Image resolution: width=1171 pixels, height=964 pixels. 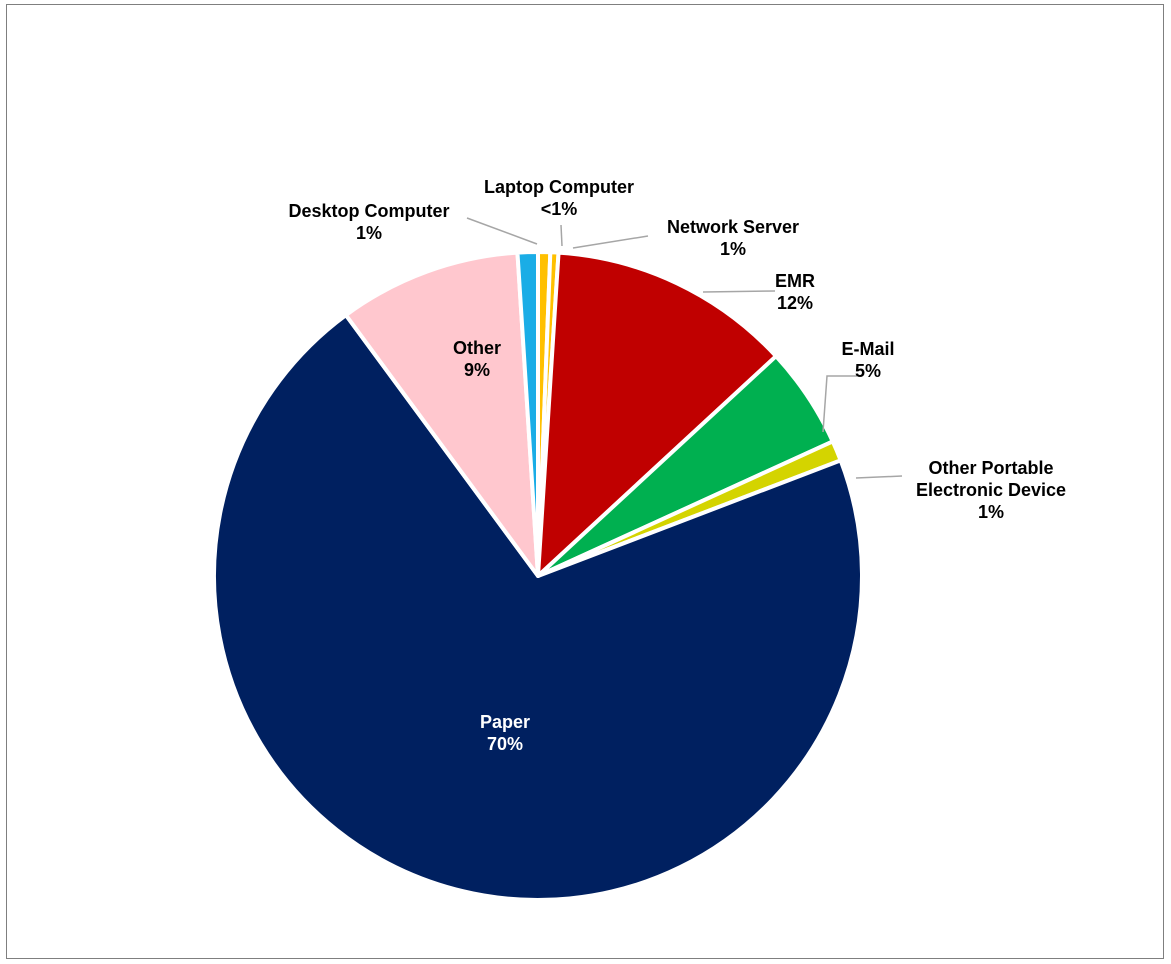 What do you see at coordinates (477, 370) in the screenshot?
I see `data-label-line: 9%` at bounding box center [477, 370].